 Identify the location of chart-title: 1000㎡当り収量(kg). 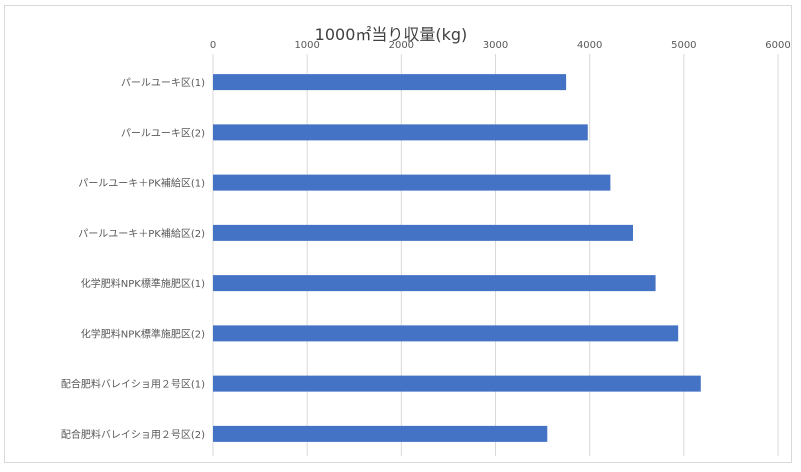
(391, 34).